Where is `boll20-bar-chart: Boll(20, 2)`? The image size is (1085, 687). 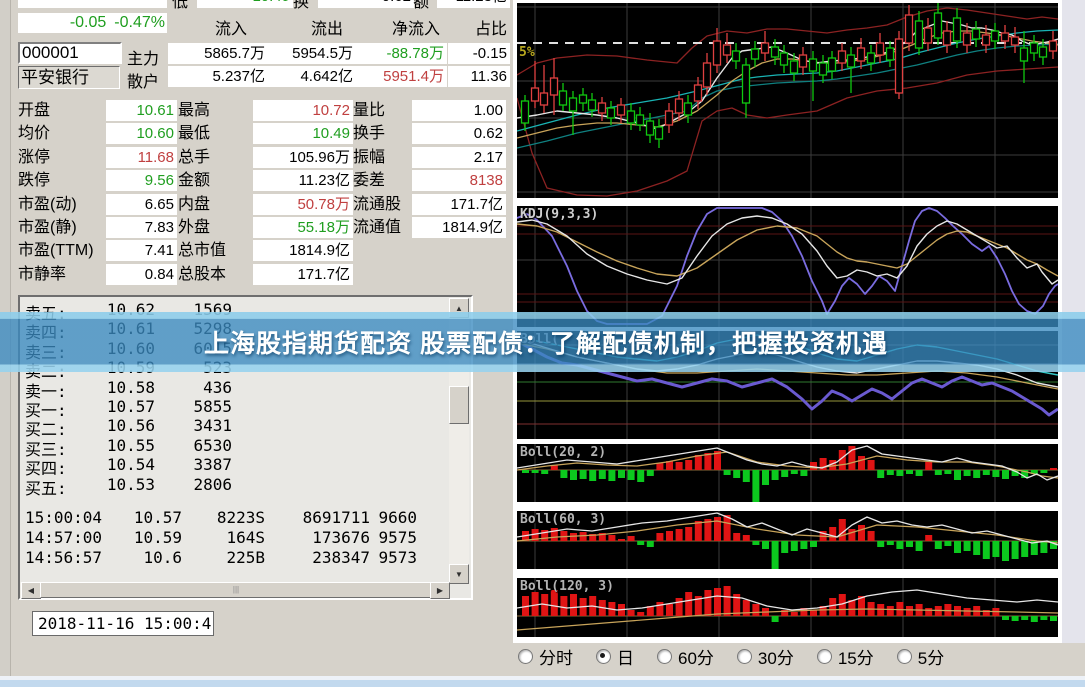
boll20-bar-chart: Boll(20, 2) is located at coordinates (787, 473).